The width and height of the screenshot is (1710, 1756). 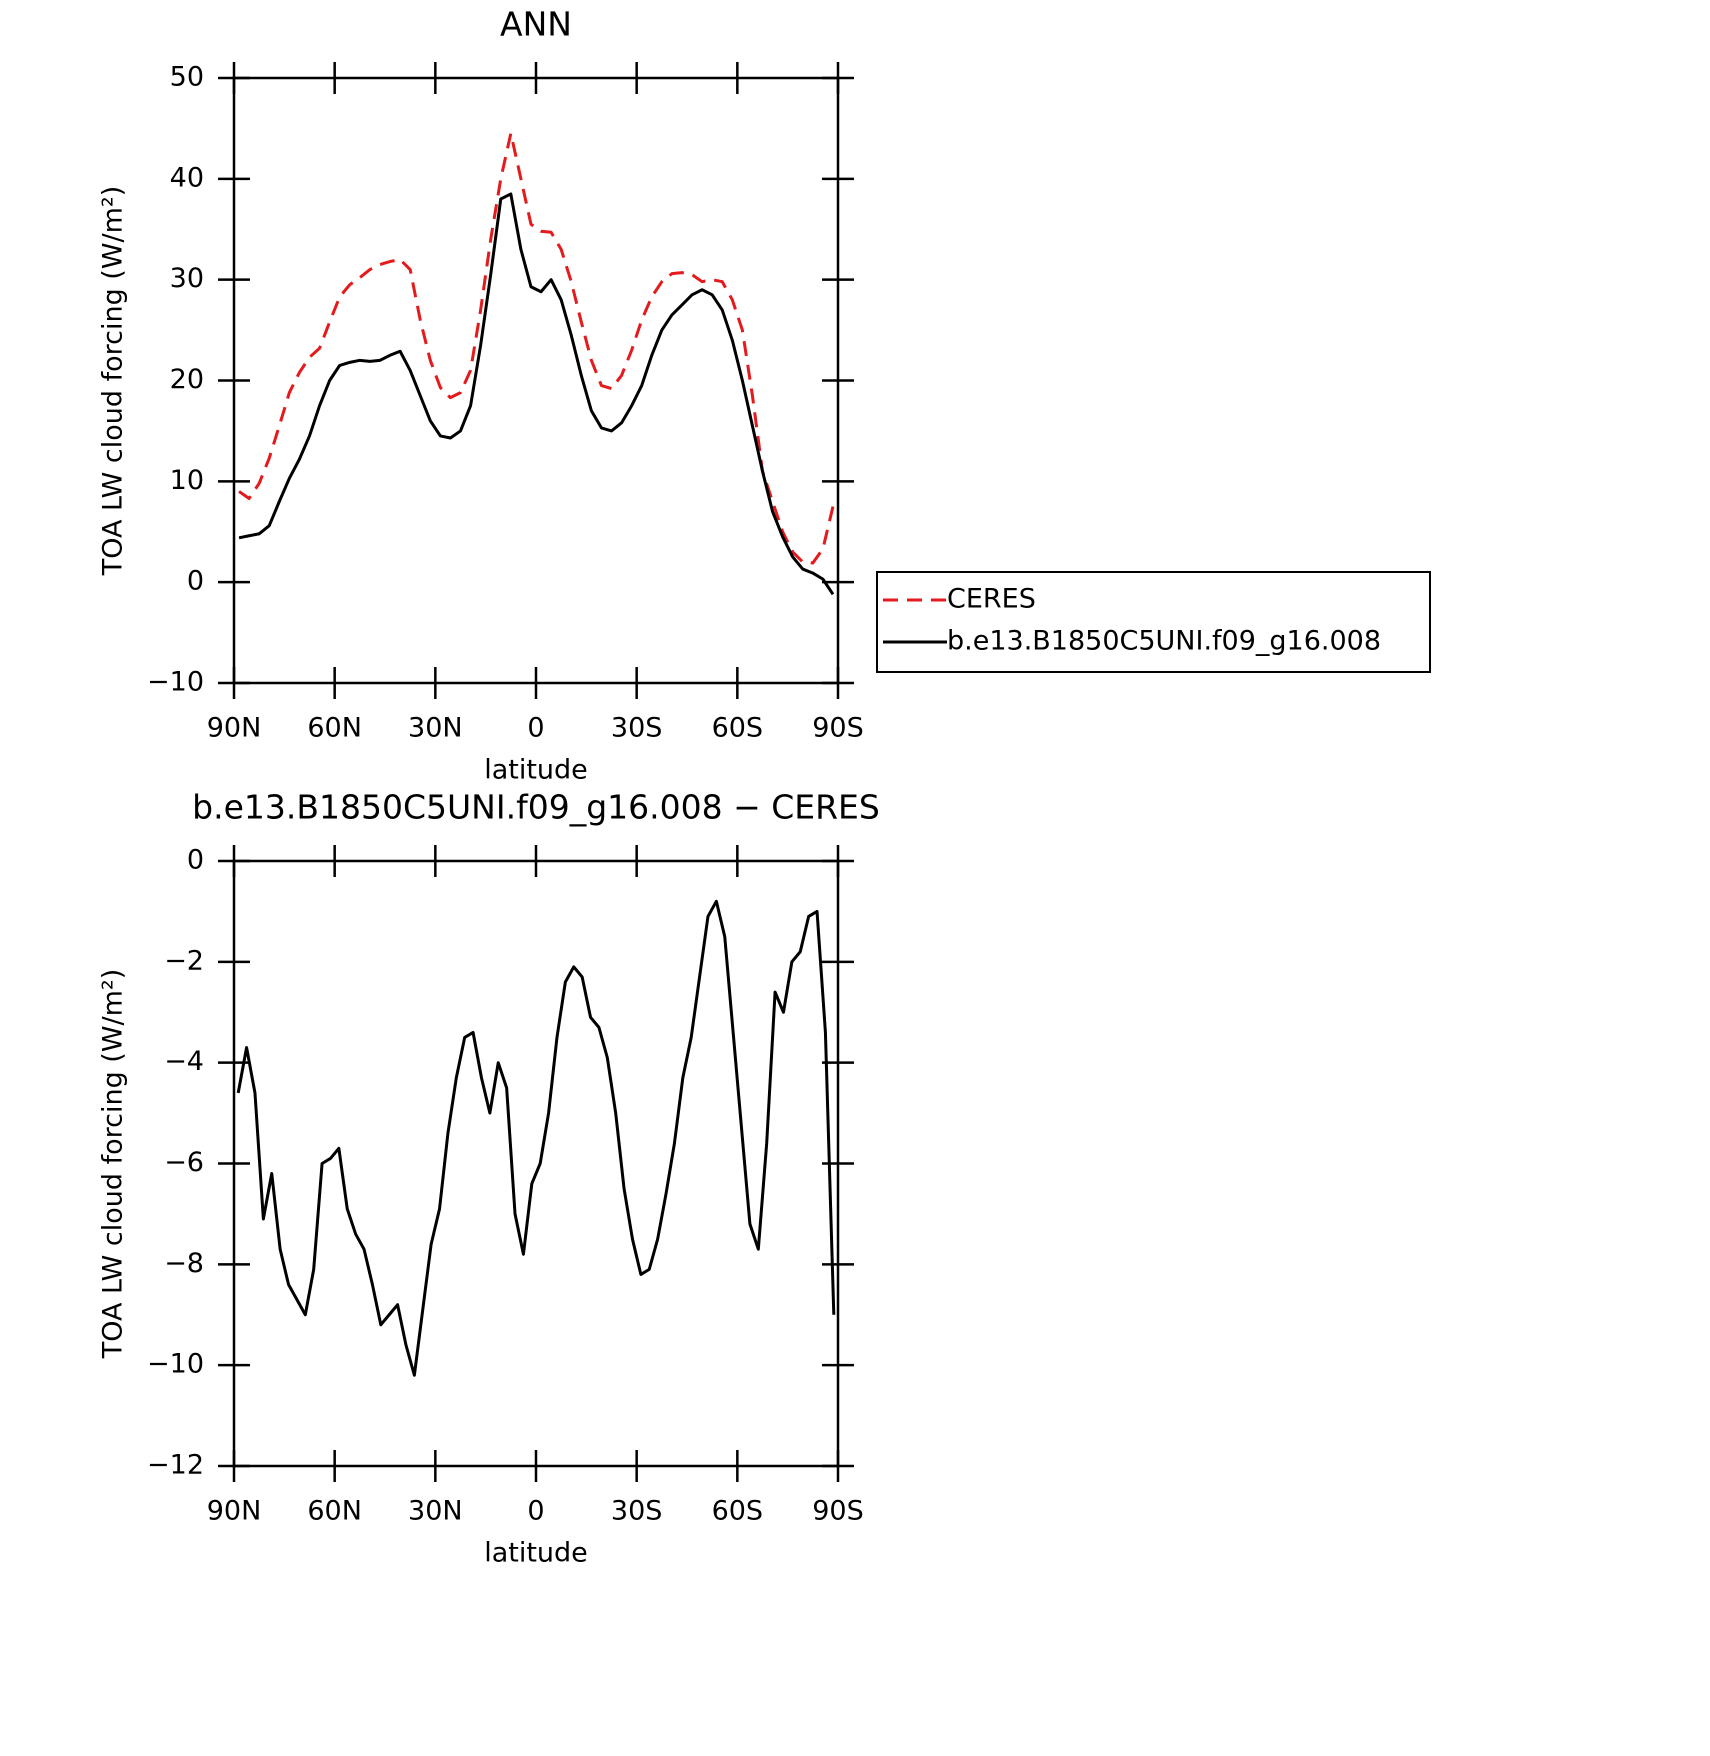 I want to click on legend-label: b.e13.B1850C5UNI.f09_g16.008, so click(x=1164, y=641).